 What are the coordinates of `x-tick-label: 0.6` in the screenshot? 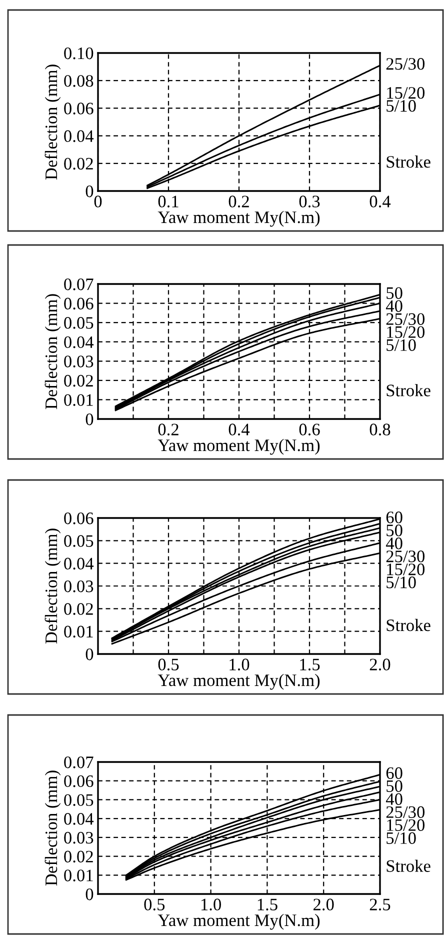 It's located at (309, 430).